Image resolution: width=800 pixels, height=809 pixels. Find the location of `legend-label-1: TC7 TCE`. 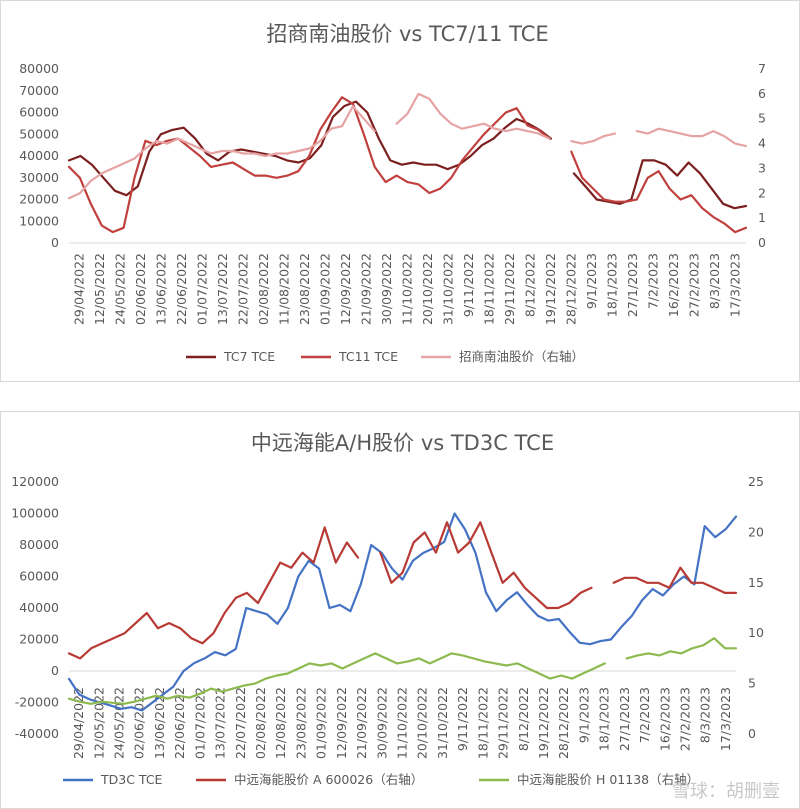

legend-label-1: TC7 TCE is located at coordinates (249, 356).